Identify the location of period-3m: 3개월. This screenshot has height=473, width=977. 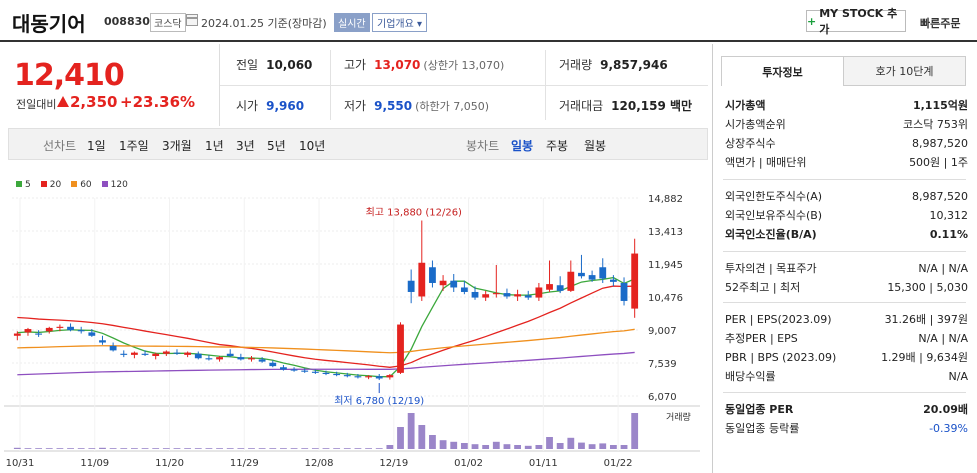
(177, 146).